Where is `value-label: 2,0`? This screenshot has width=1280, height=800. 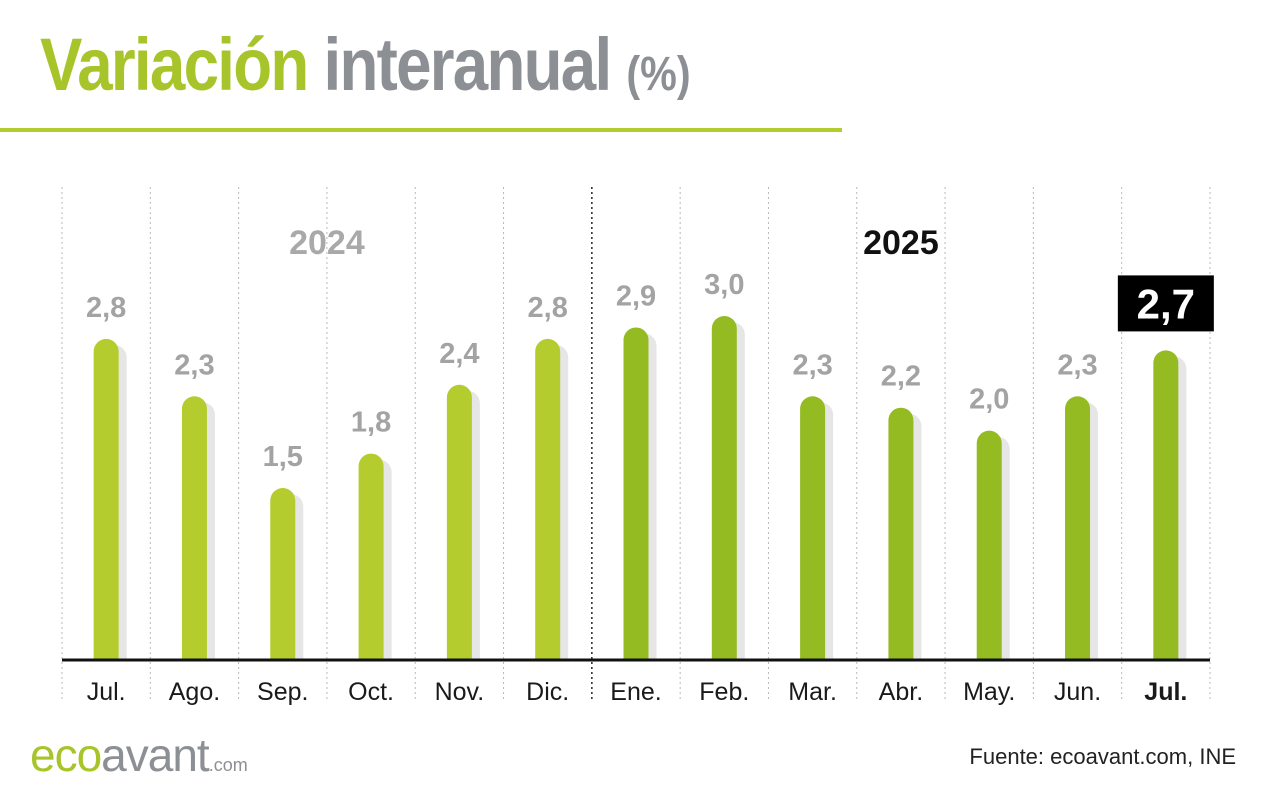 value-label: 2,0 is located at coordinates (989, 400).